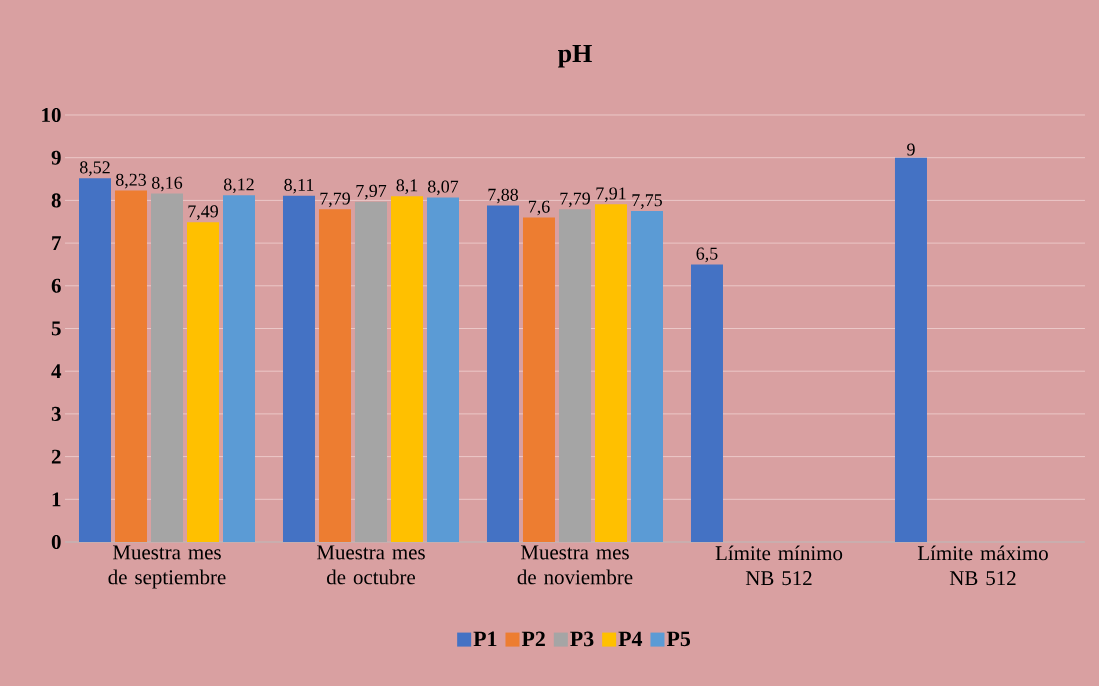  I want to click on data-label: 8,11, so click(299, 186).